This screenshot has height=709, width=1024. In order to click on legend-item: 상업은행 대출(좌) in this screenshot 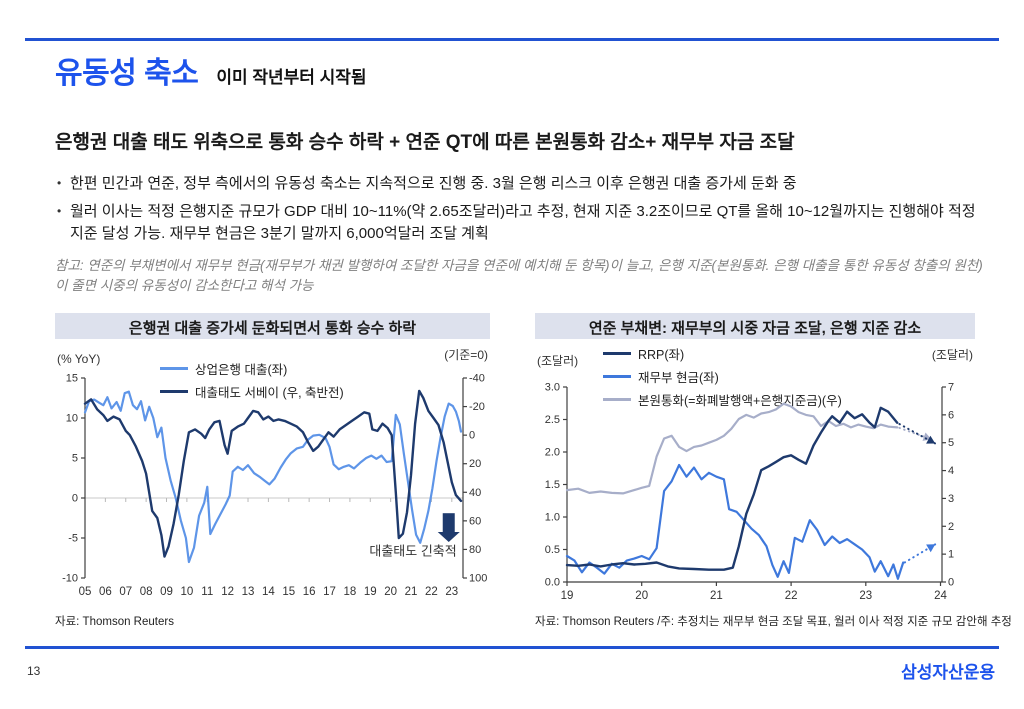, I will do `click(252, 368)`.